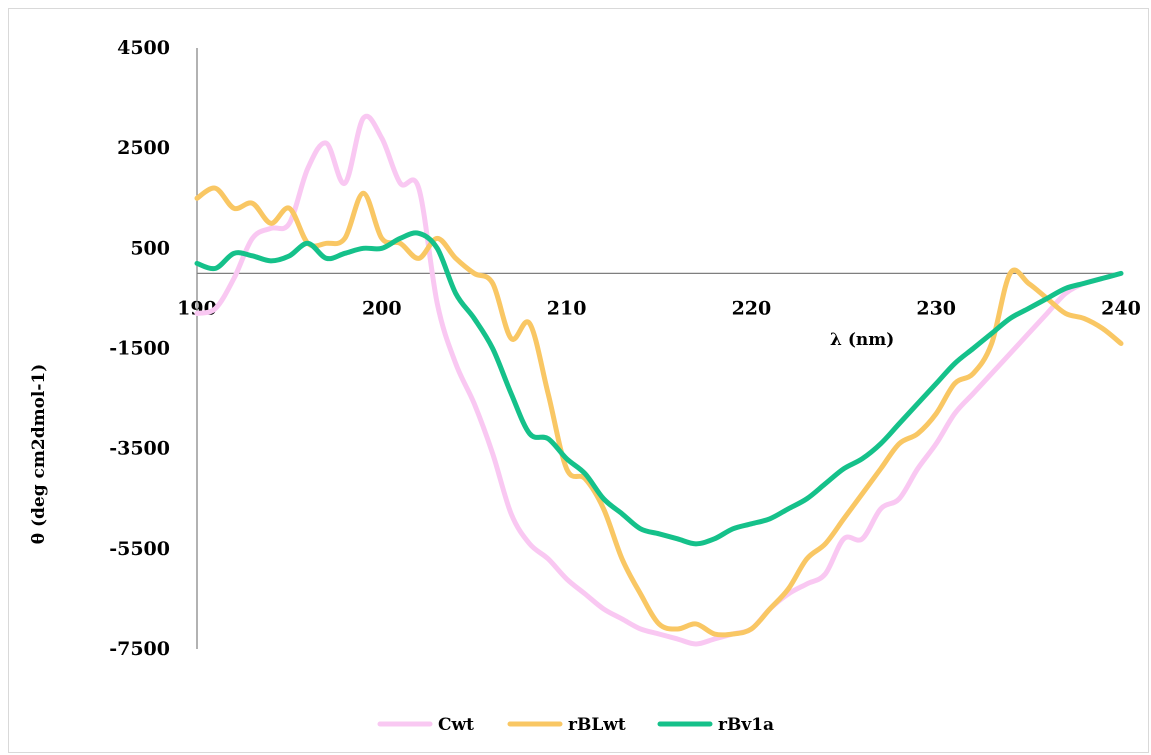 This screenshot has width=1151, height=755. What do you see at coordinates (715, 725) in the screenshot?
I see `legend-item-rbv1a: rBv1a` at bounding box center [715, 725].